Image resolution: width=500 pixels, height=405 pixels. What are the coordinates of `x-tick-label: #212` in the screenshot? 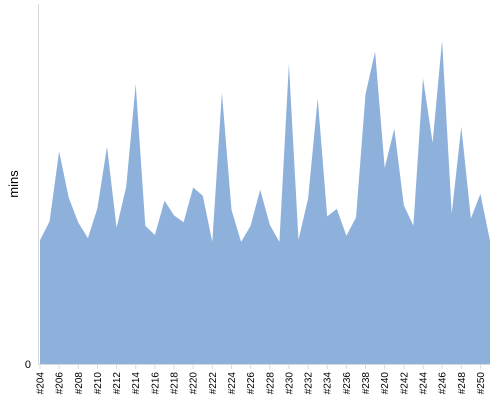 It's located at (117, 383).